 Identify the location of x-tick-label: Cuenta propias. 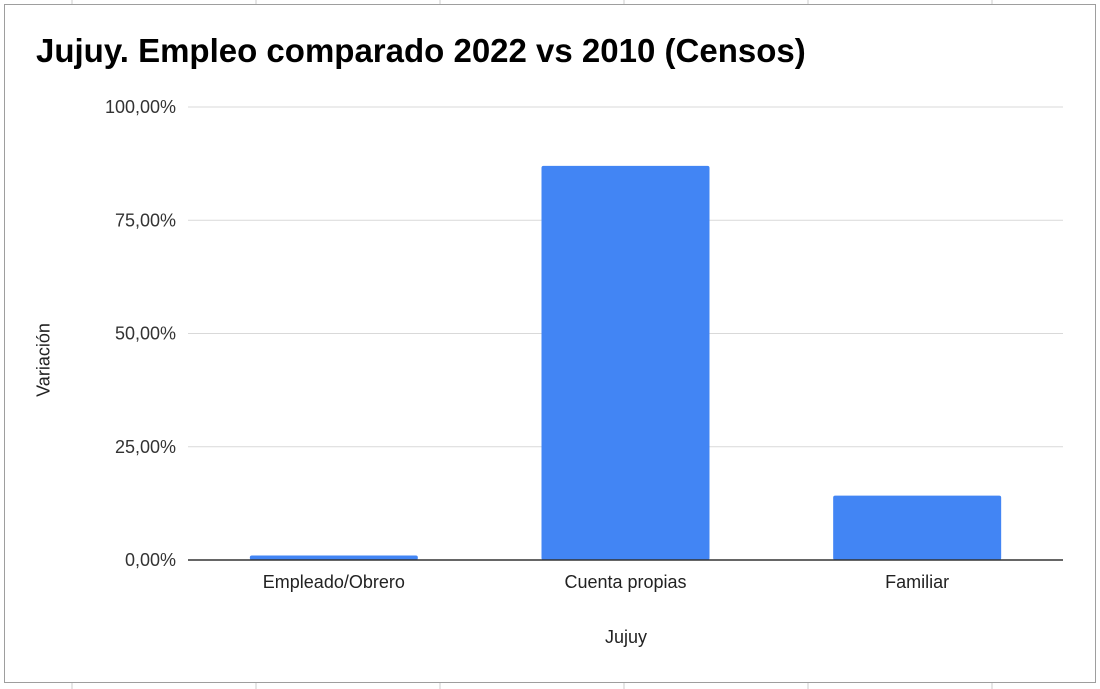
(625, 582).